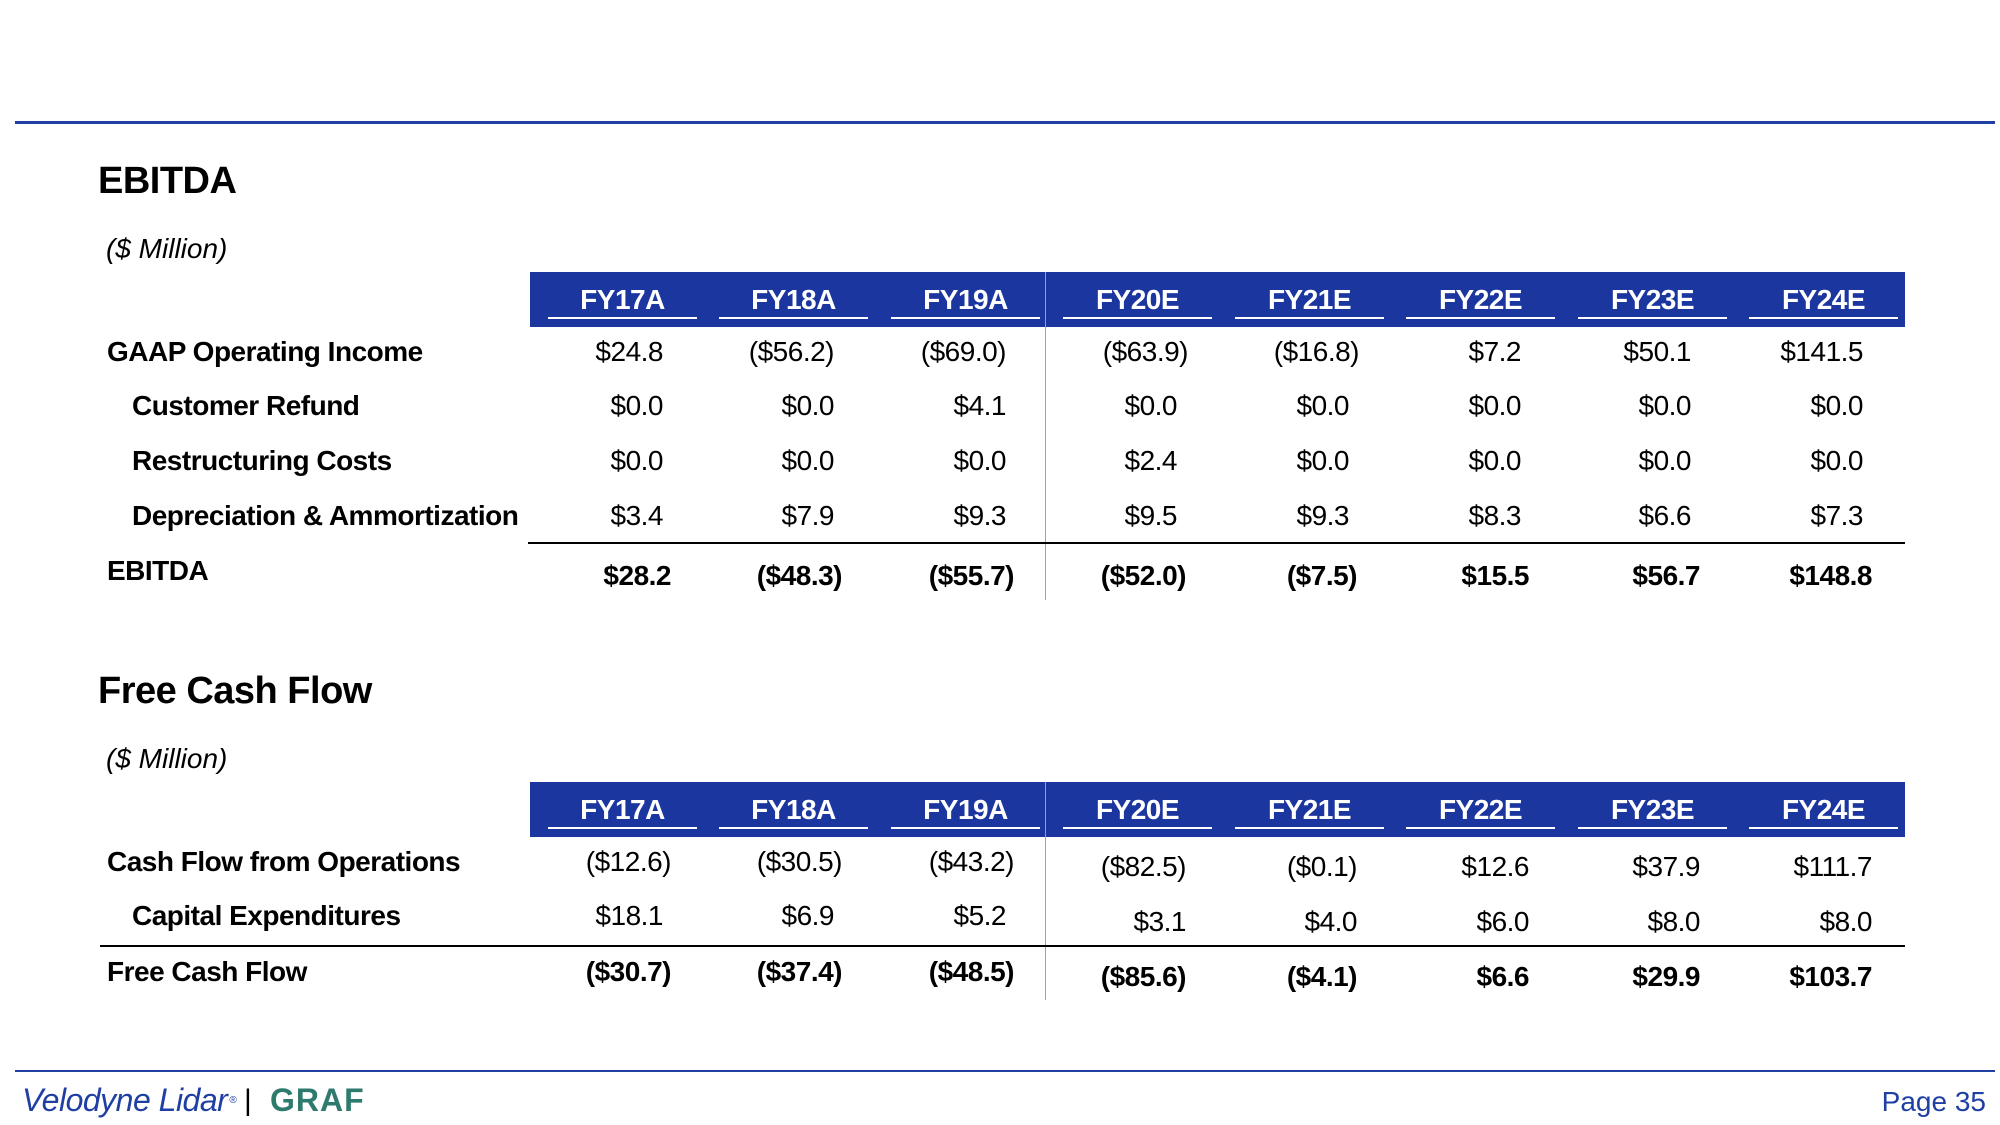  Describe the element at coordinates (971, 575) in the screenshot. I see `table-cell: ($55.7)` at that location.